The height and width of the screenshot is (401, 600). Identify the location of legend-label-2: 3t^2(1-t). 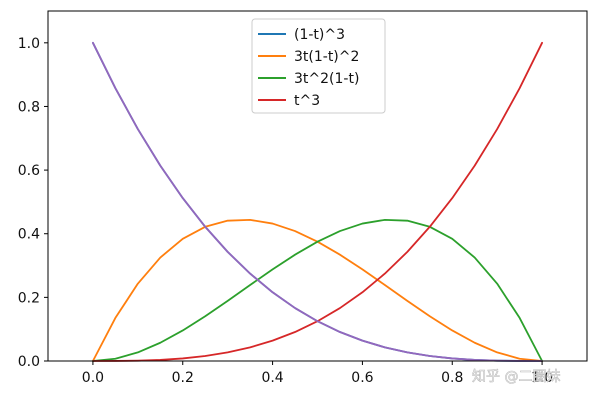
(326, 79).